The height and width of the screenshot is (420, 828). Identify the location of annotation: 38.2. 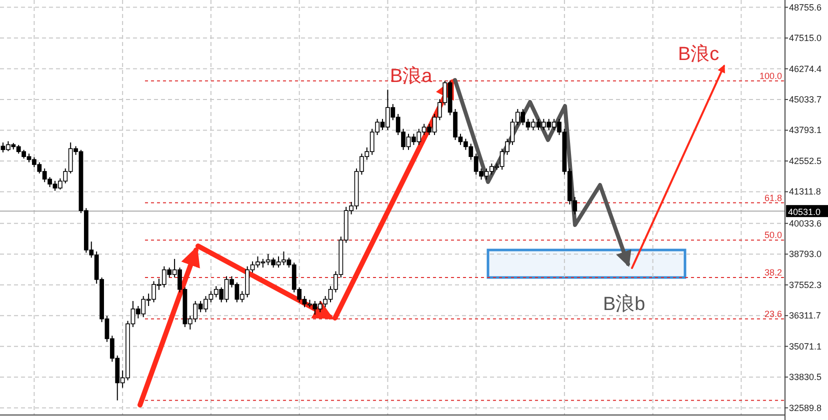
(773, 273).